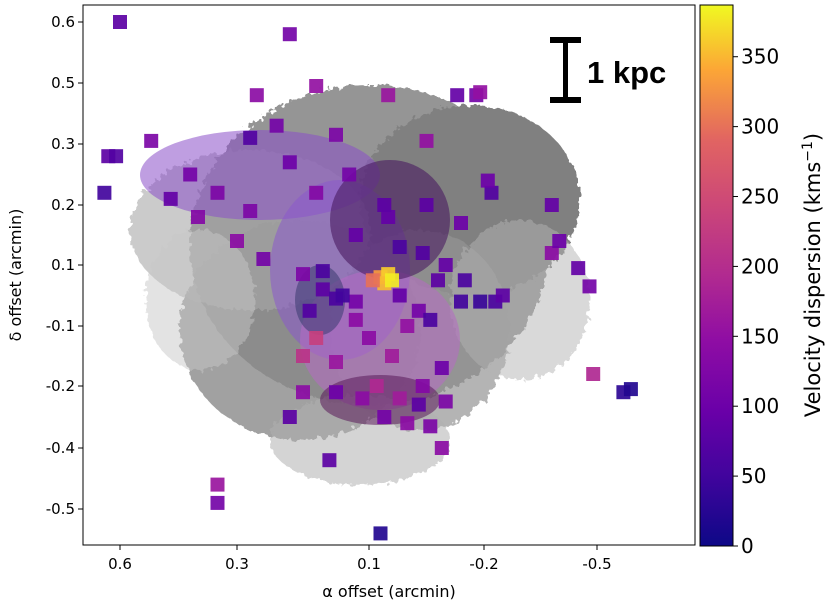 The width and height of the screenshot is (830, 606). I want to click on x-axis-ticks: 0.6 0.3 0.1 -0.2 -0.5, so click(360, 559).